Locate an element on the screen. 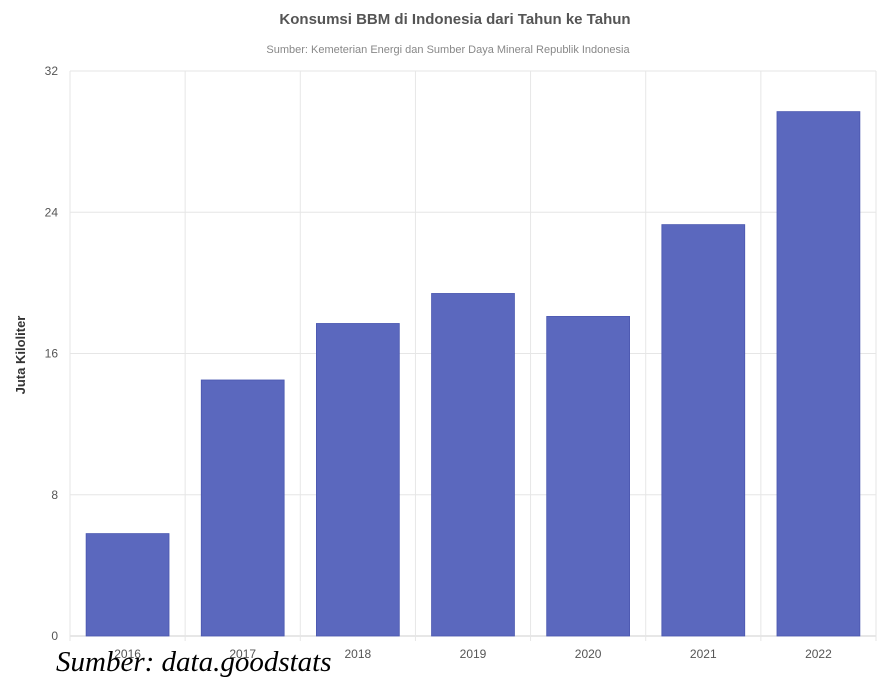 This screenshot has height=681, width=878. y-tick-labels: 0 8 16 24 32 is located at coordinates (52, 353).